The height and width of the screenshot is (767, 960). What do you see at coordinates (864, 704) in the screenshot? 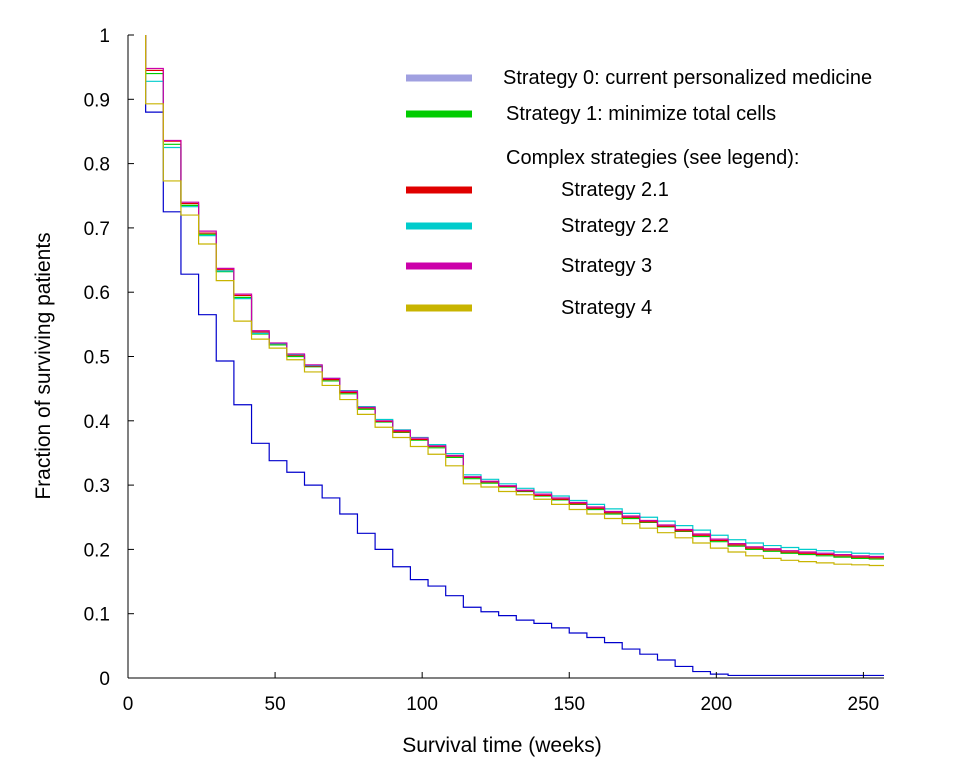
I see `x-tick-label: 250` at bounding box center [864, 704].